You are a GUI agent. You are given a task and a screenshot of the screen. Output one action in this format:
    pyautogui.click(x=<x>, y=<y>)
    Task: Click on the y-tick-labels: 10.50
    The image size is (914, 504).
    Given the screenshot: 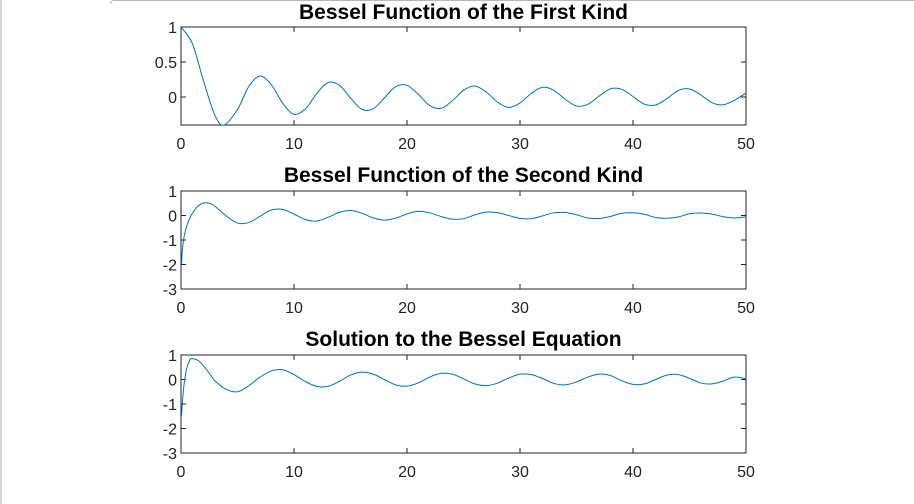 What is the action you would take?
    pyautogui.click(x=166, y=63)
    